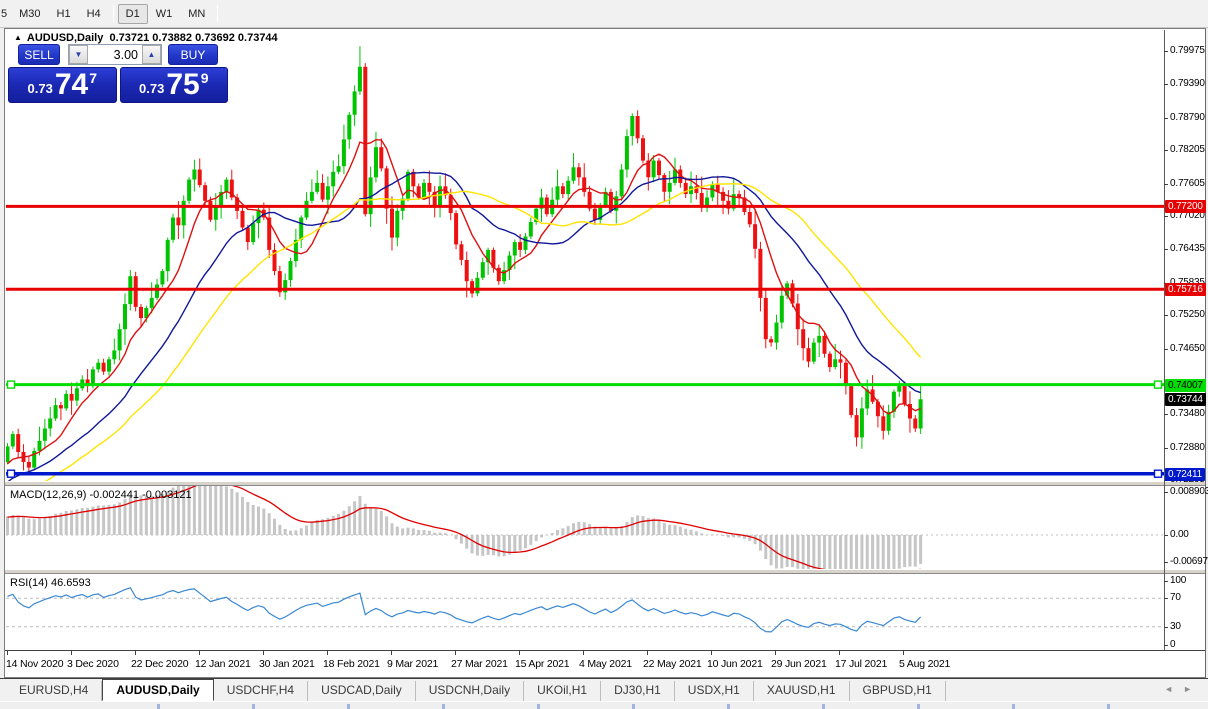 This screenshot has height=709, width=1208. I want to click on scroll-left-icon: ◄, so click(1174, 689).